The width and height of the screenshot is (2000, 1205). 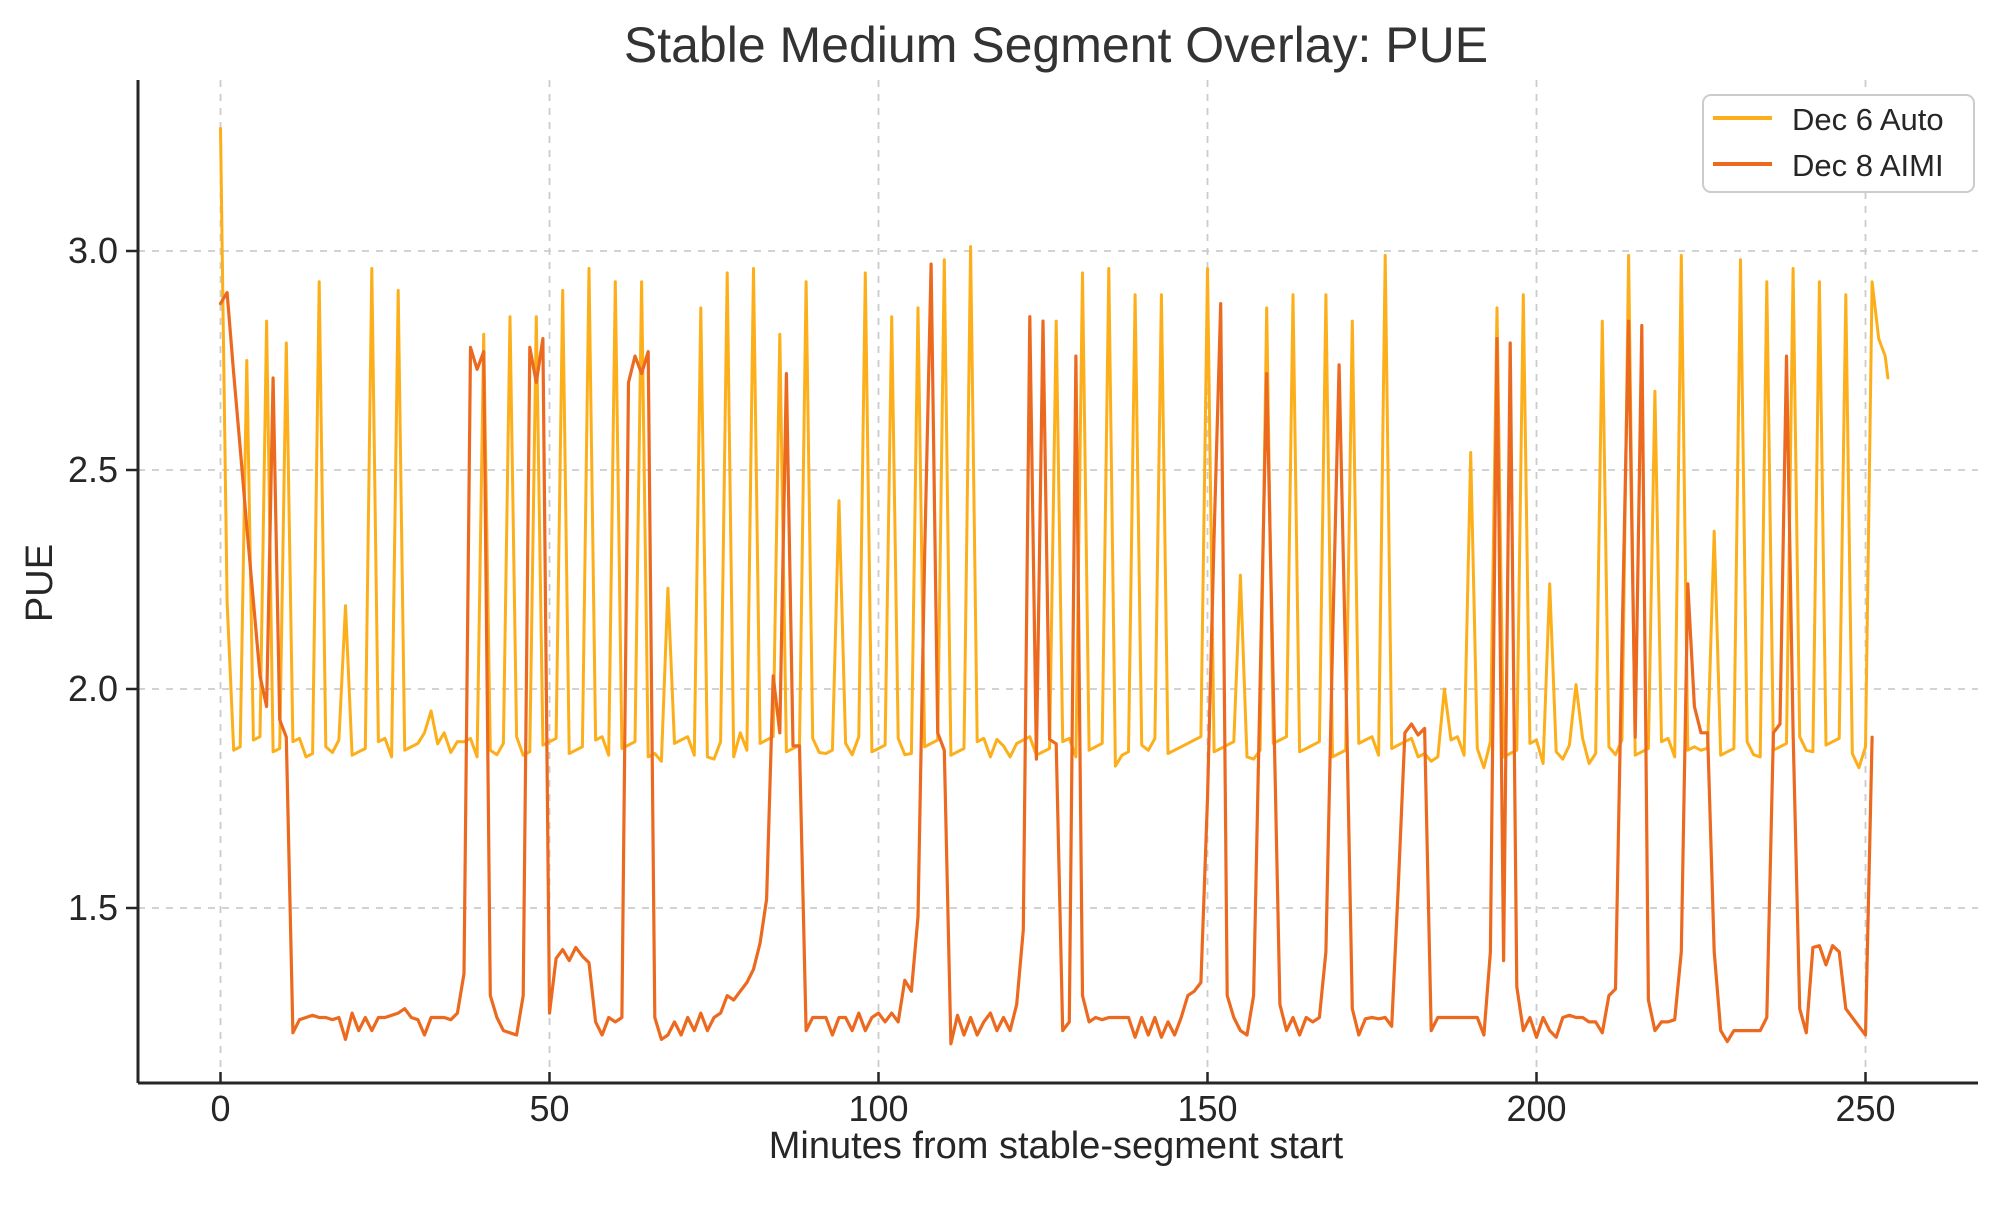 I want to click on svg-text: 200, so click(x=1536, y=1108).